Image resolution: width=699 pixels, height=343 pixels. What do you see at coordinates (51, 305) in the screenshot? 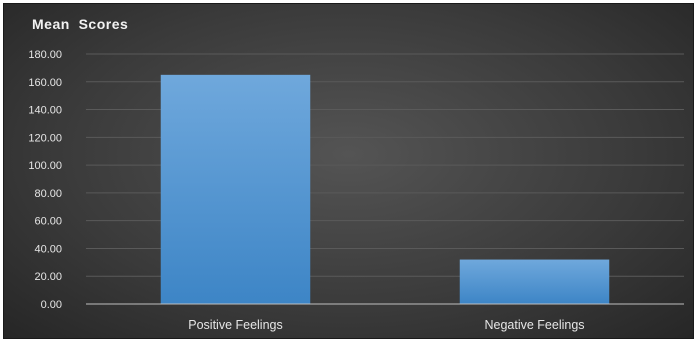
I see `y-tick-label: 0.00` at bounding box center [51, 305].